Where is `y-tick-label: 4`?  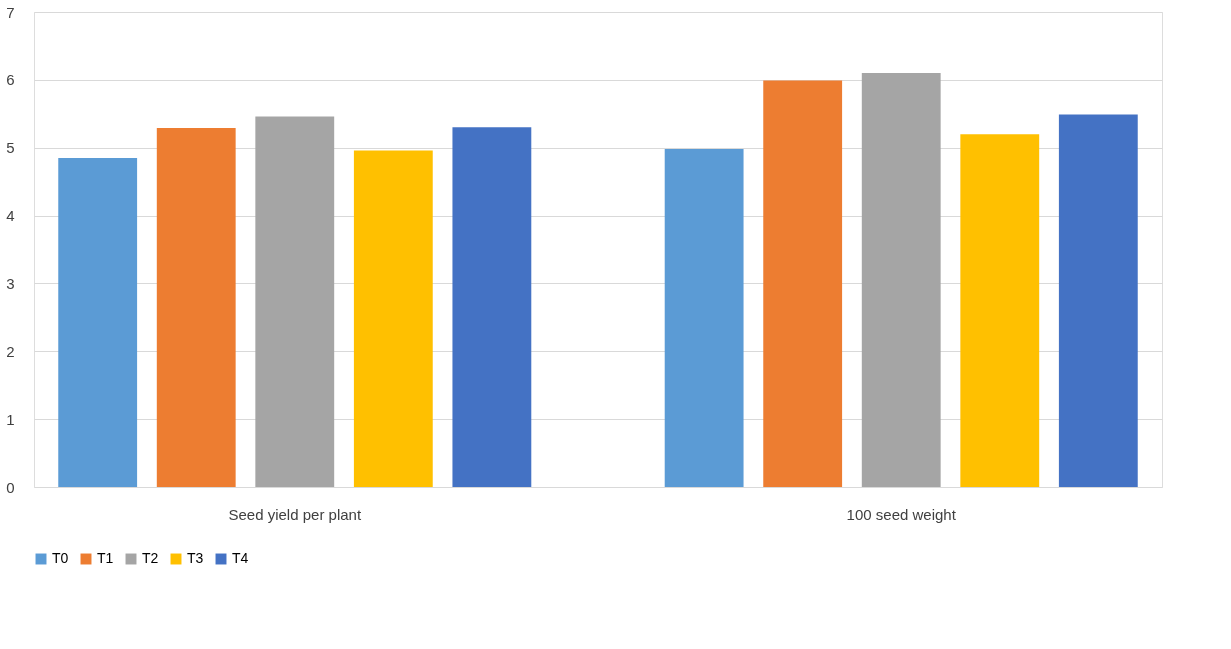
y-tick-label: 4 is located at coordinates (10, 216).